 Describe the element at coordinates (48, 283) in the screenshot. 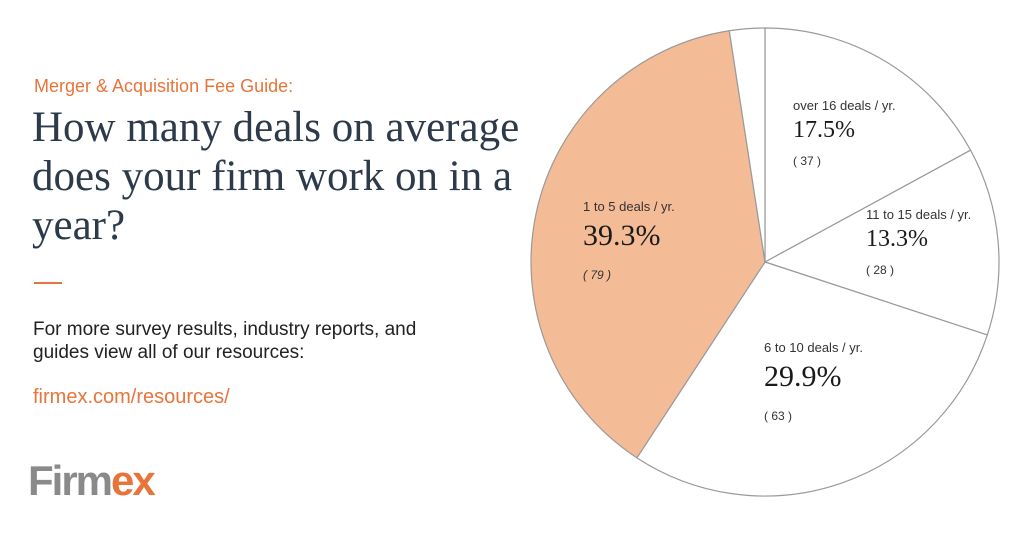

I see `title-divider` at that location.